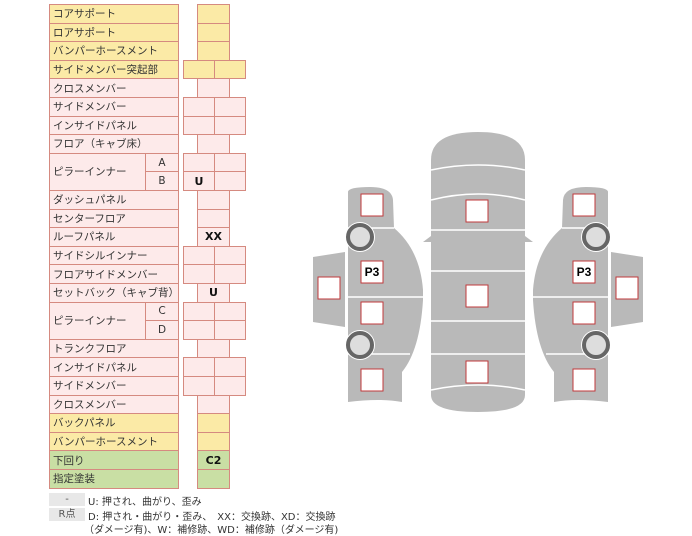  What do you see at coordinates (478, 272) in the screenshot?
I see `car-top-body` at bounding box center [478, 272].